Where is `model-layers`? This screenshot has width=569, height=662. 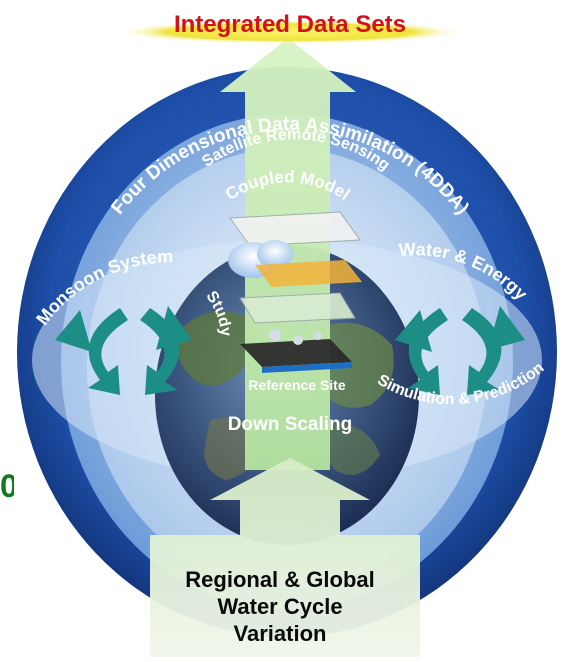 model-layers is located at coordinates (295, 292).